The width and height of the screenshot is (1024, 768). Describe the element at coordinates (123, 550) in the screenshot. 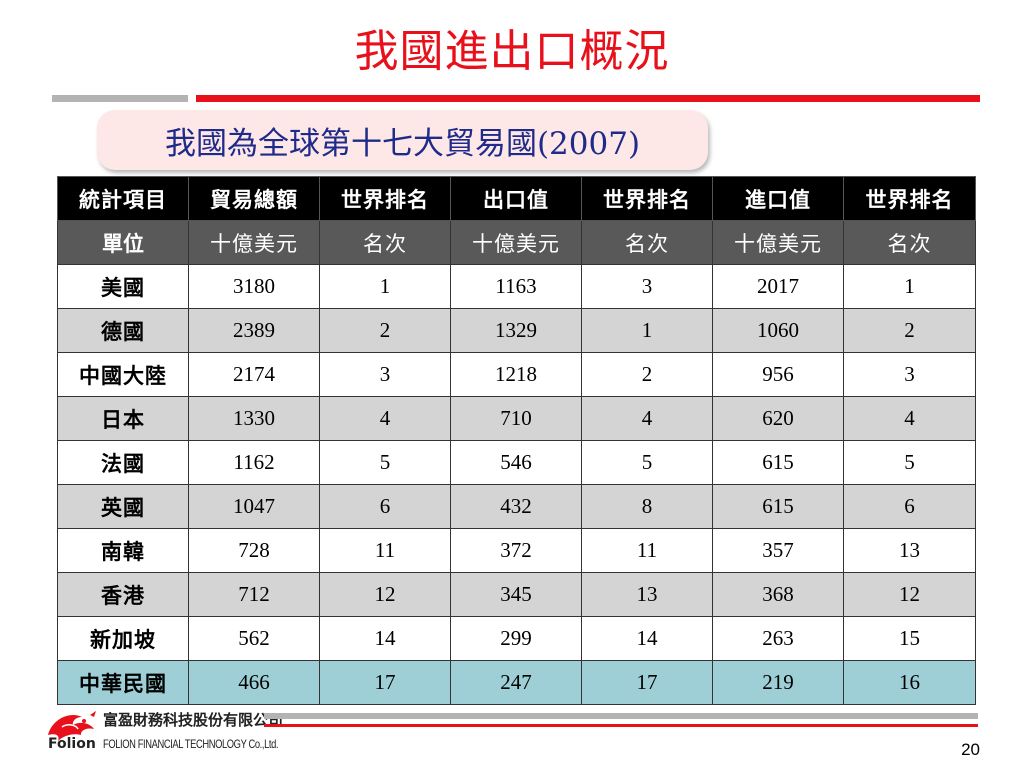

I see `country-cell: 南韓` at that location.